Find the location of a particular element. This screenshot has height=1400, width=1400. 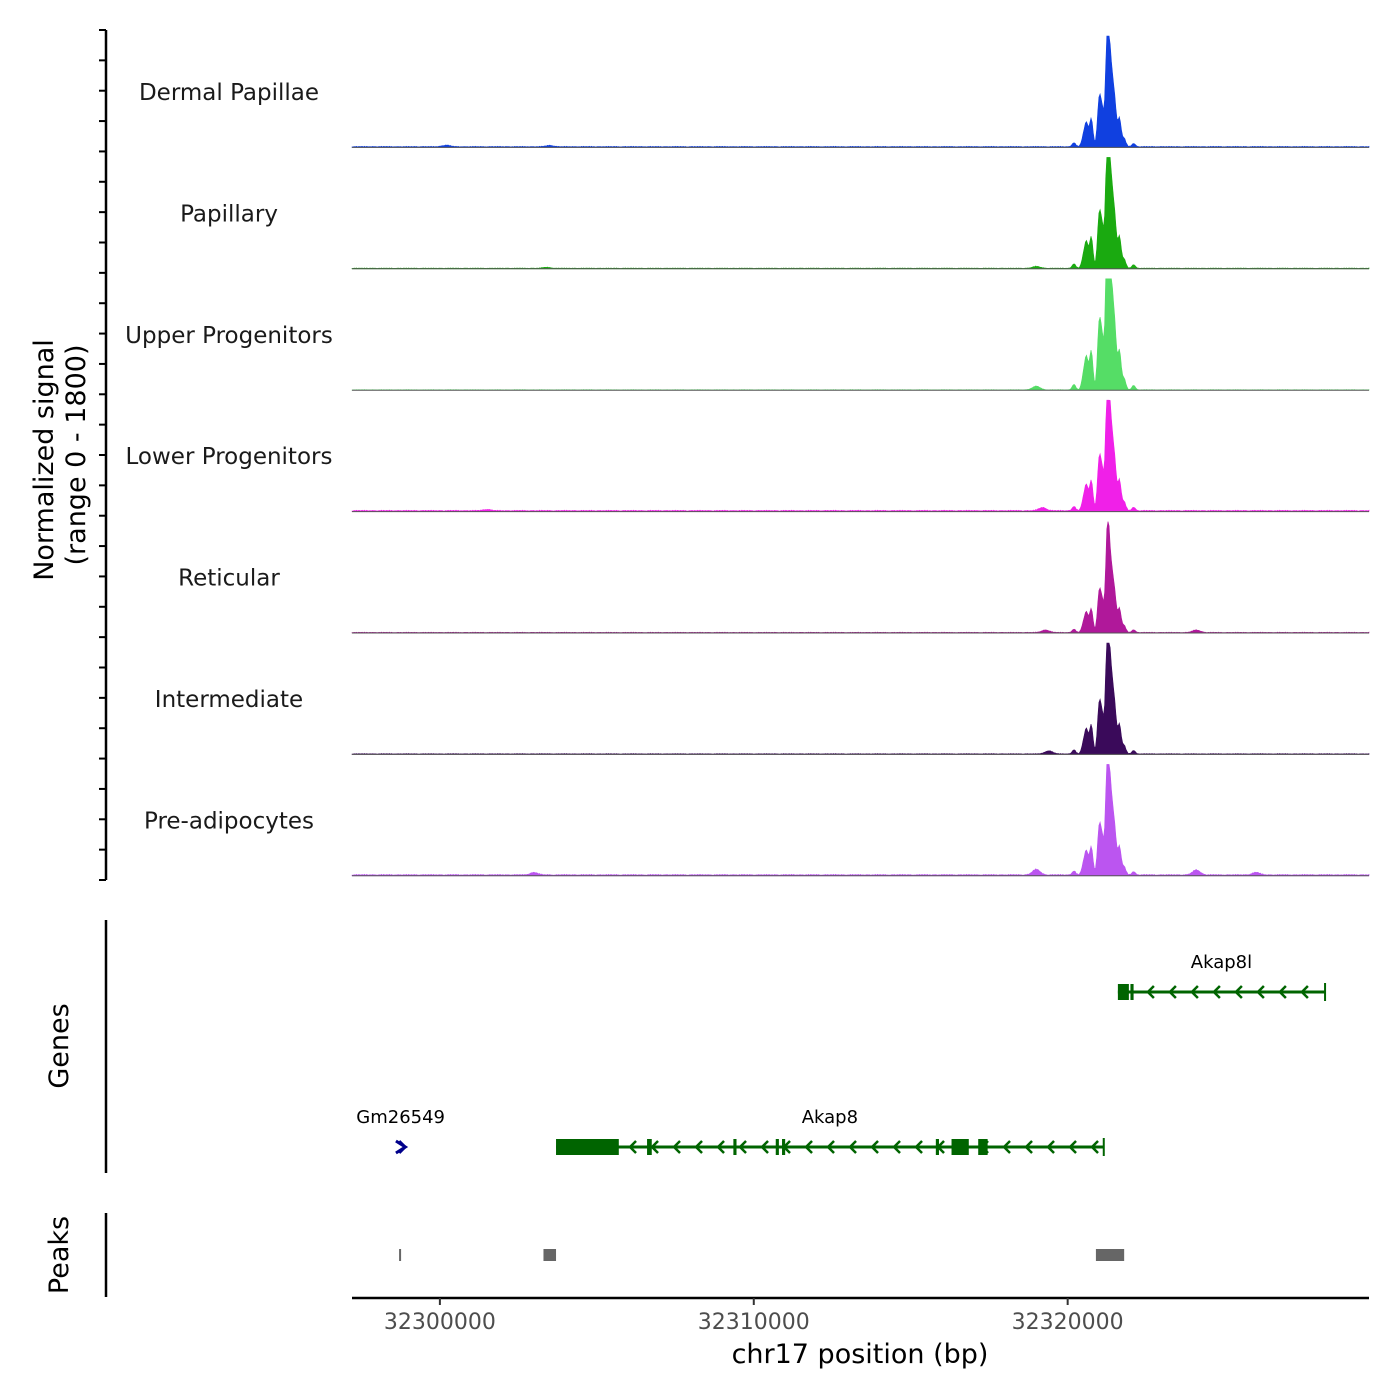

x-axis-title: chr17 position (bp) is located at coordinates (860, 1354).